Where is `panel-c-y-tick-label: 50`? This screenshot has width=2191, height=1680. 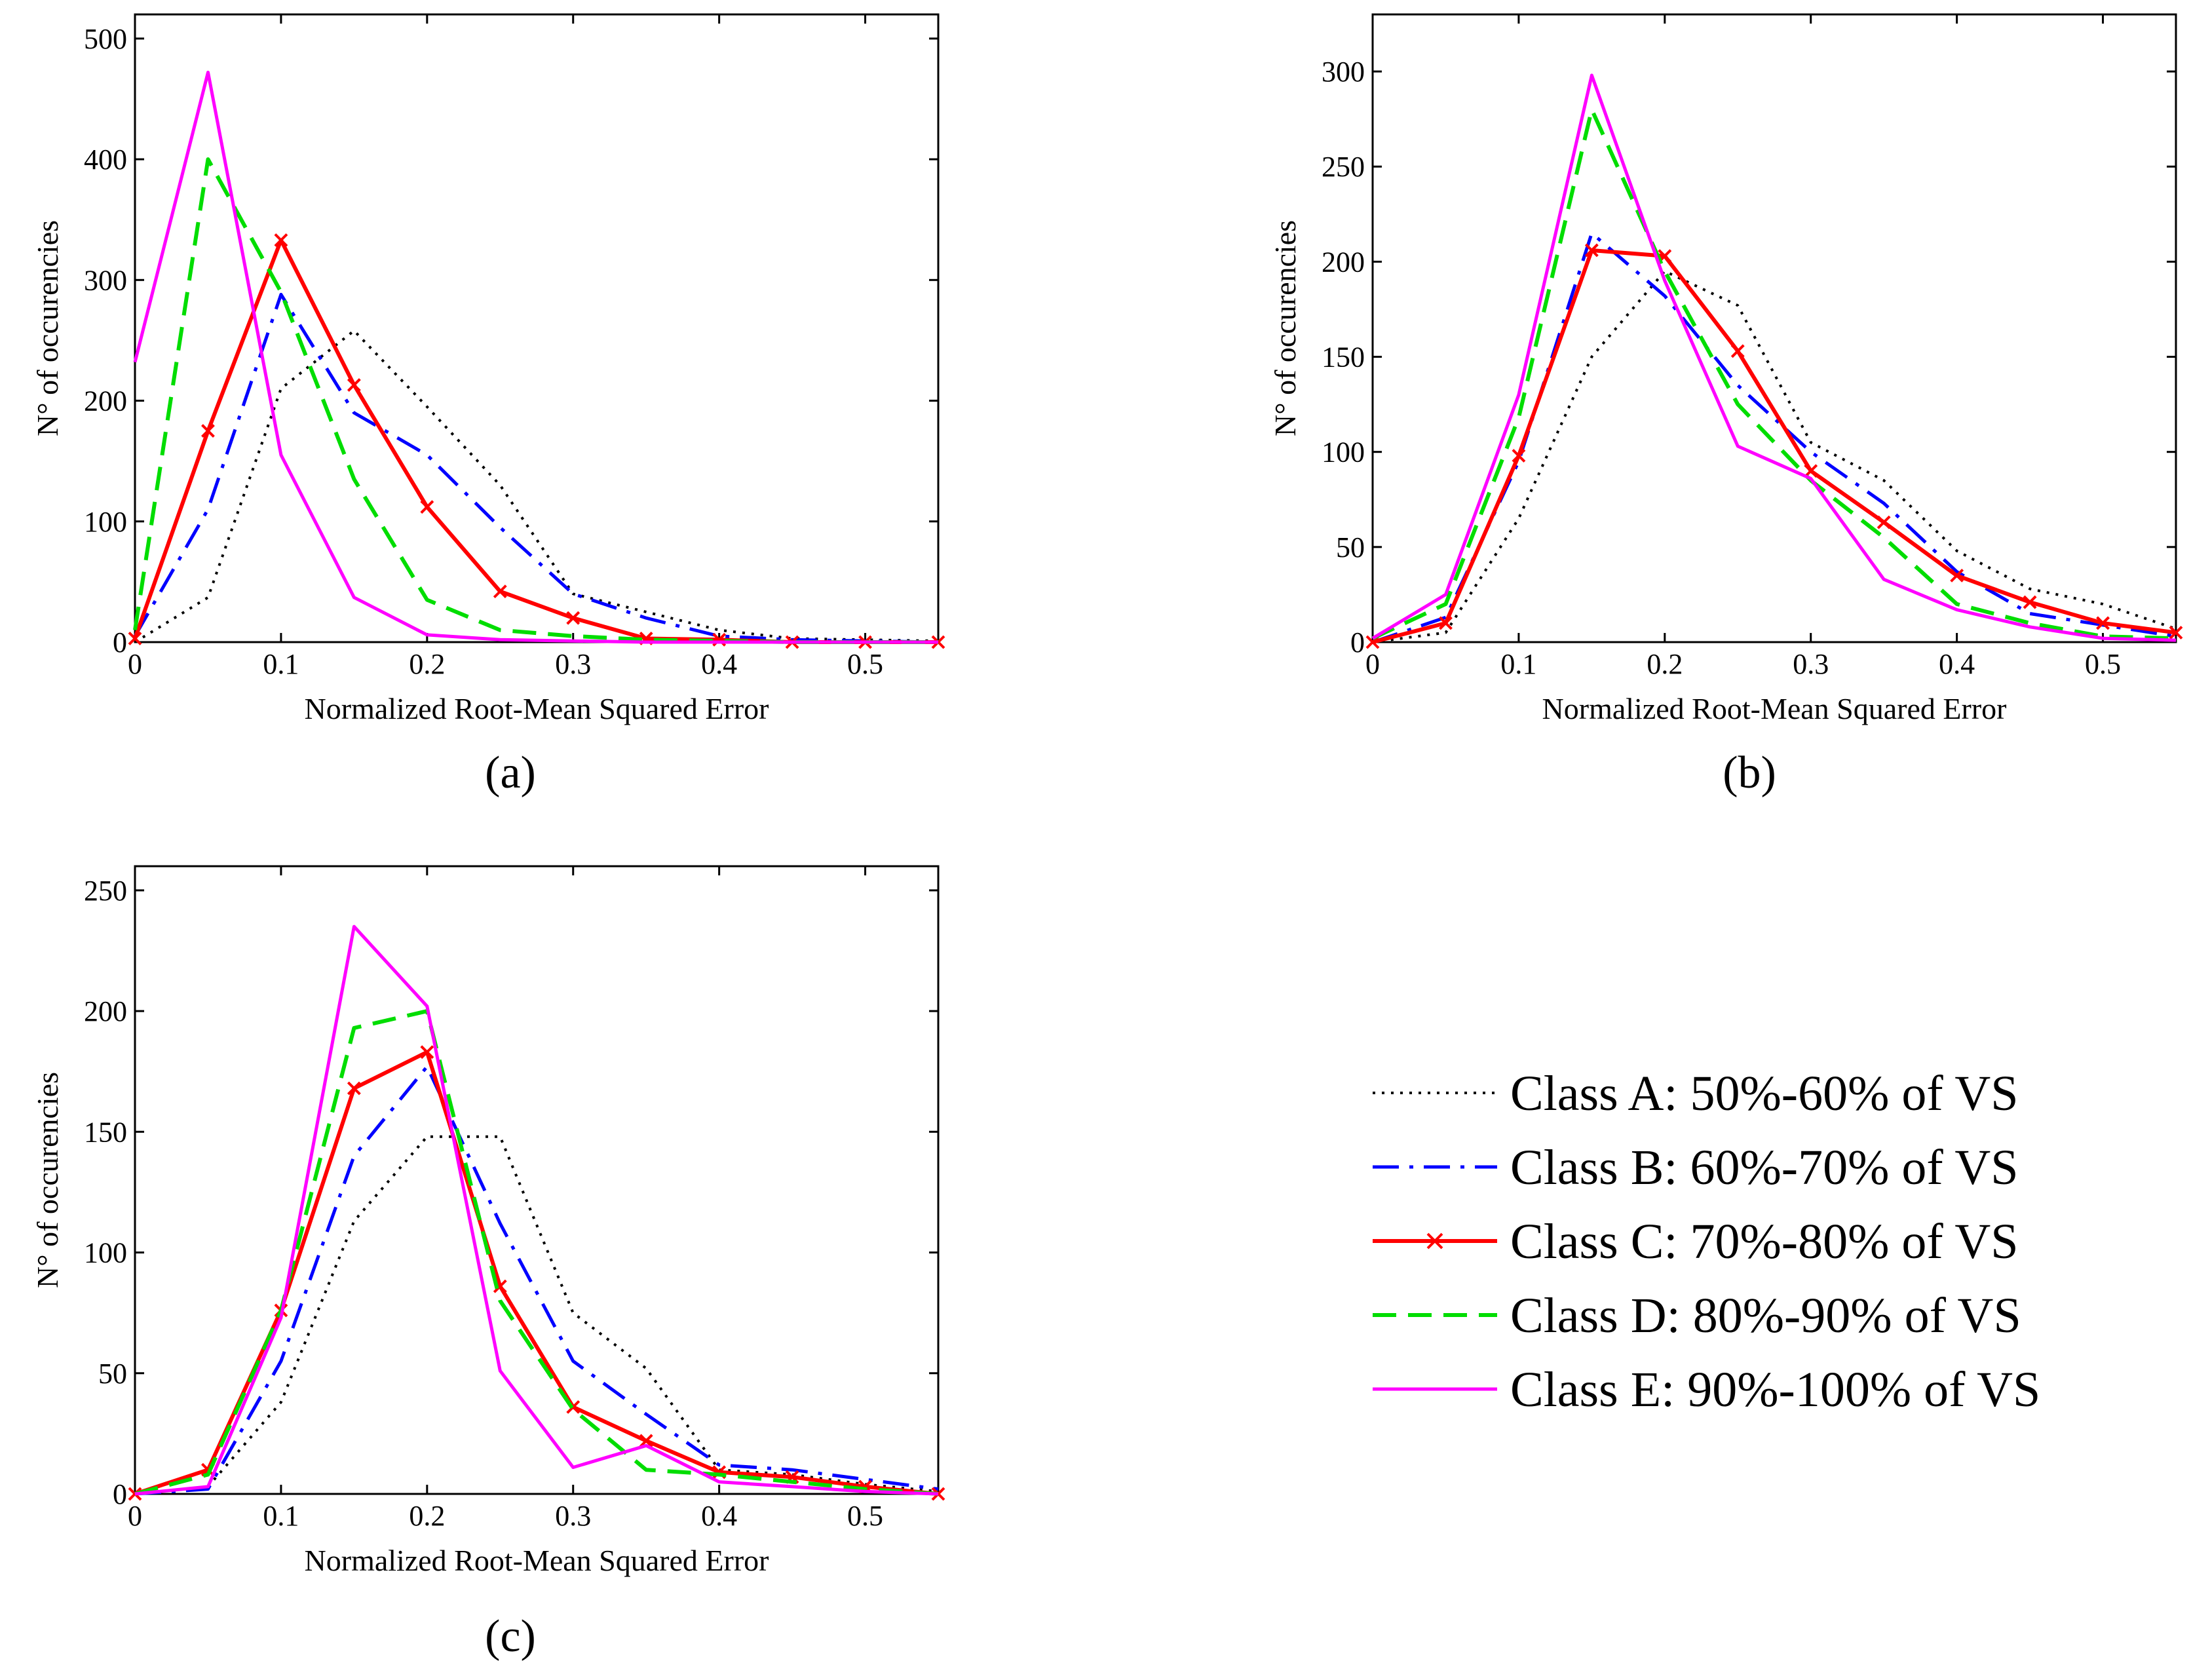 panel-c-y-tick-label: 50 is located at coordinates (112, 1374).